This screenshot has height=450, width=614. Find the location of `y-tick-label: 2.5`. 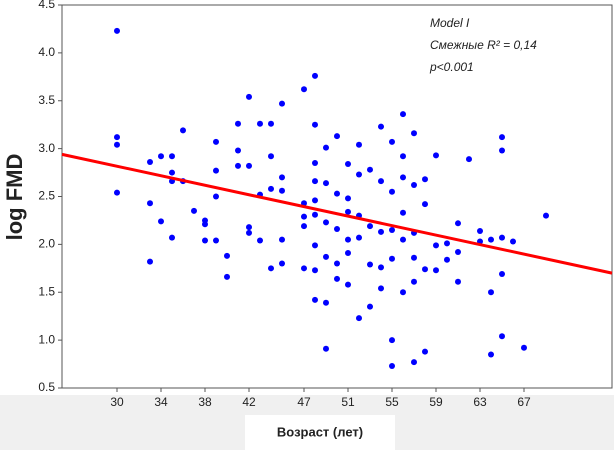

y-tick-label: 2.5 is located at coordinates (46, 196).